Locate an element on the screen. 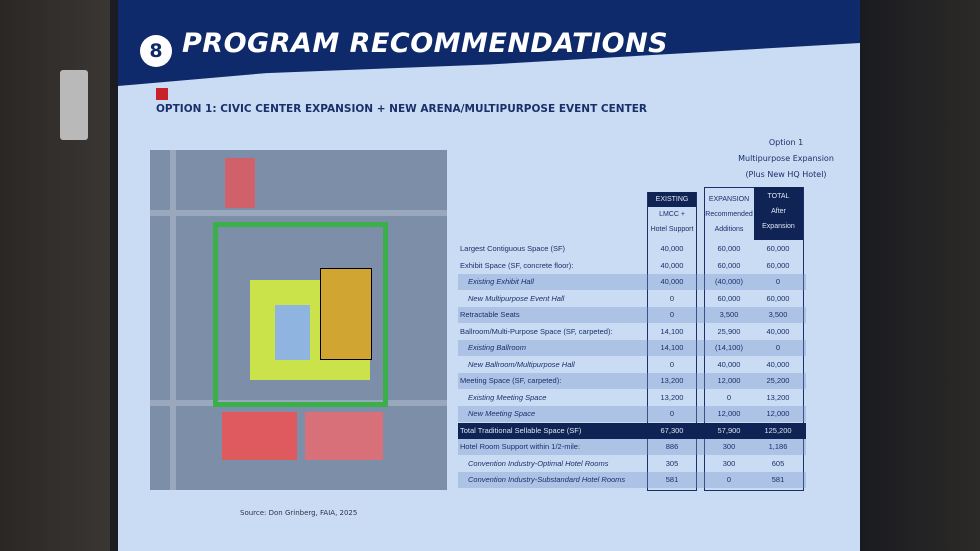 The height and width of the screenshot is (551, 980). existing-header-line: Hotel Support is located at coordinates (672, 229).